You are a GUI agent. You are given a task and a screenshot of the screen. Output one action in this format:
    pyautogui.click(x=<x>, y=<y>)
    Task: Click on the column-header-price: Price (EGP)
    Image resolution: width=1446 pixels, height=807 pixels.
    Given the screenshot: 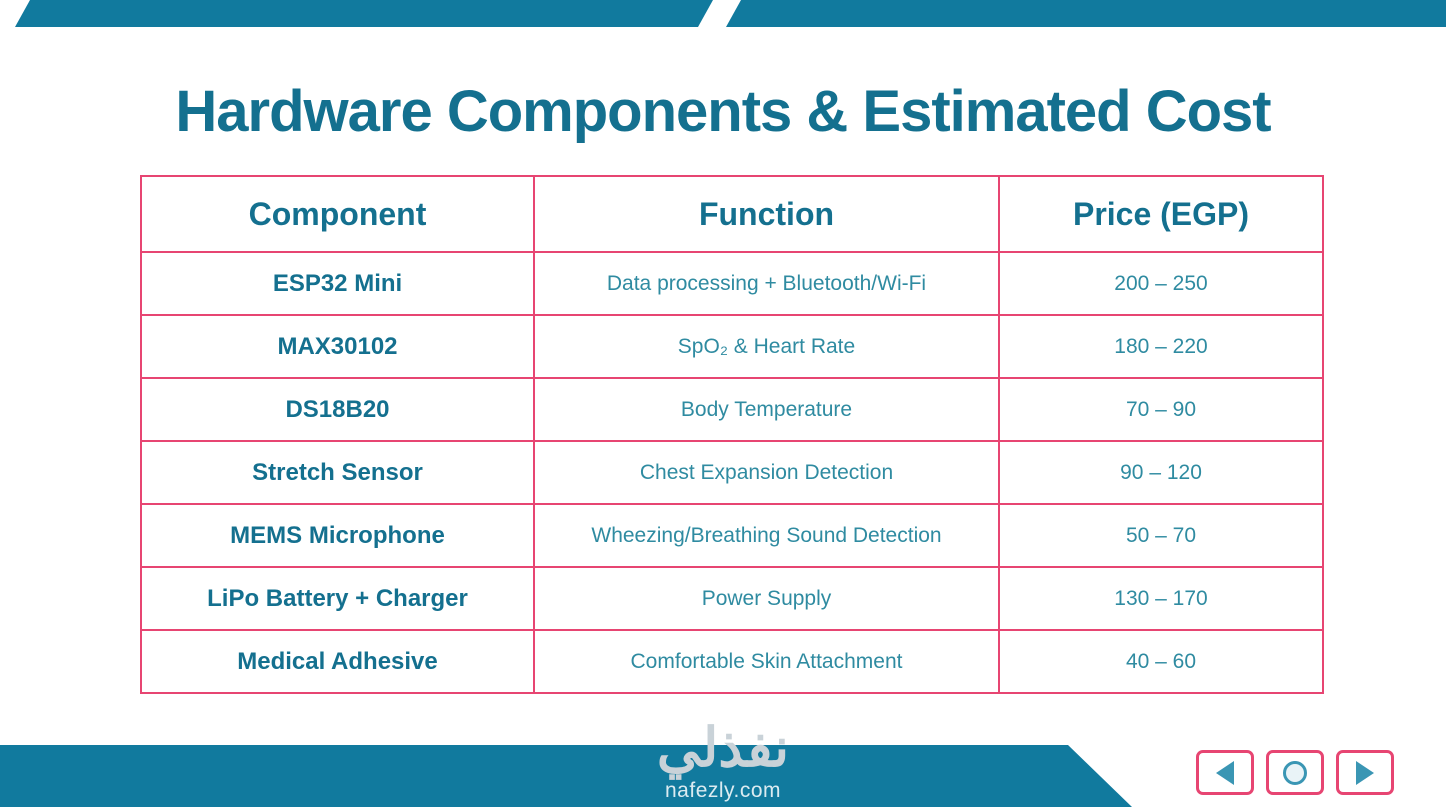 What is the action you would take?
    pyautogui.click(x=1161, y=214)
    